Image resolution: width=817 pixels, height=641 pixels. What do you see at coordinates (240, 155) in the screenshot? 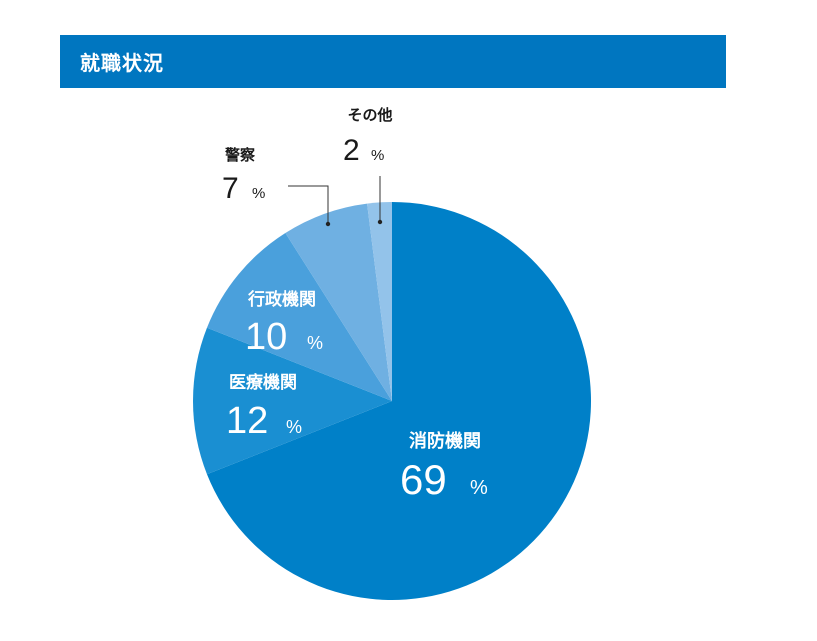
I see `slice-police-label: 警察` at bounding box center [240, 155].